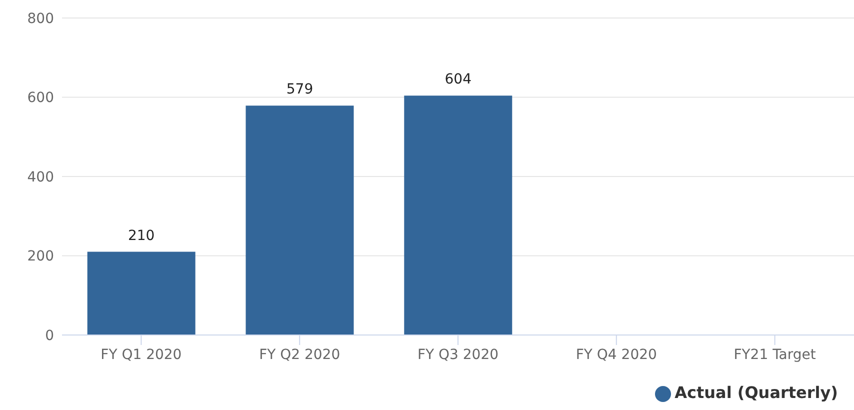  Describe the element at coordinates (458, 354) in the screenshot. I see `x-tick-label: FY Q3 2020` at that location.